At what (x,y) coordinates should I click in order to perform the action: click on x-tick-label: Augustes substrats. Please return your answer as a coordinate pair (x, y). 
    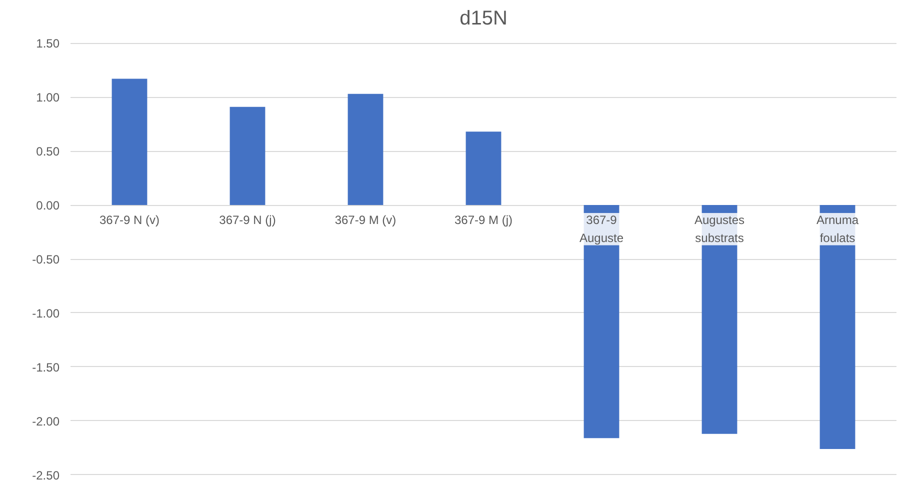
    Looking at the image, I should click on (719, 229).